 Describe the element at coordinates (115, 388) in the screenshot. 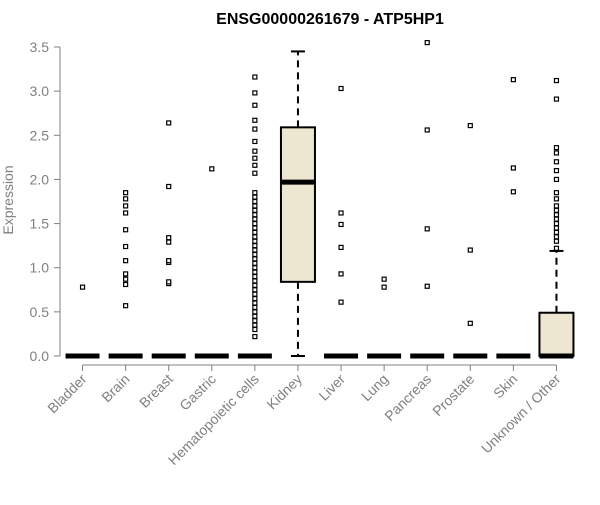

I see `x-tick-label: Brain` at that location.